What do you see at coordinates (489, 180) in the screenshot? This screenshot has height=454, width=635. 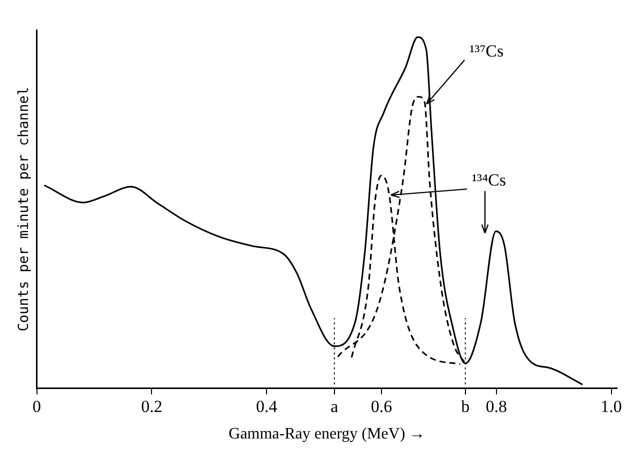 I see `annotation: ¹³⁴Cs` at bounding box center [489, 180].